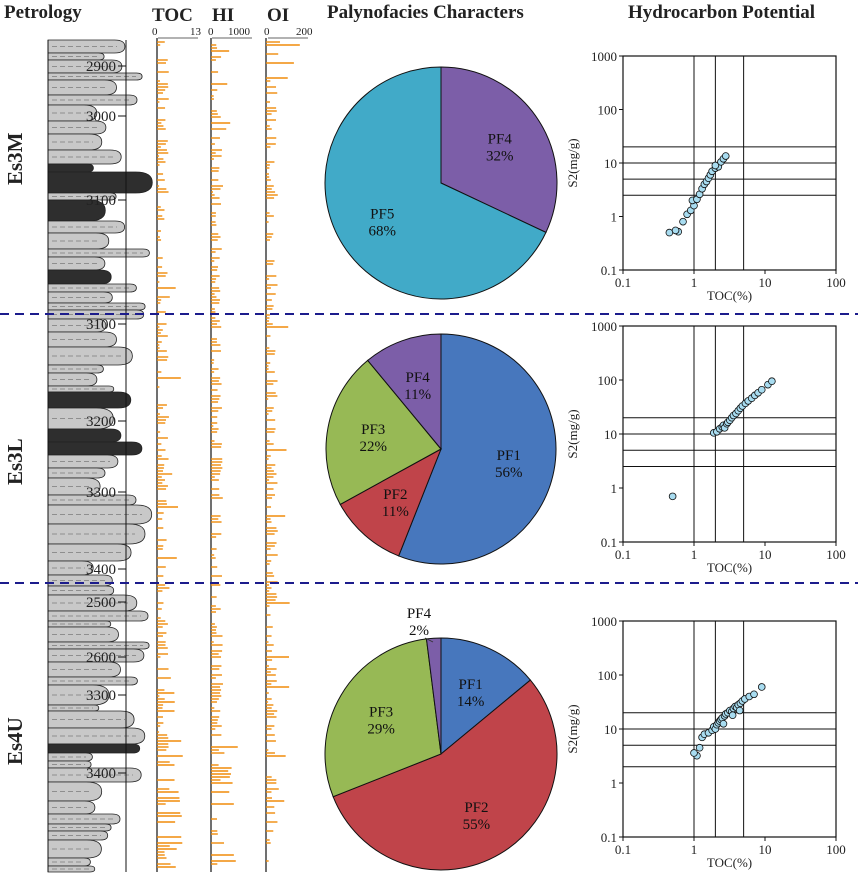 This screenshot has height=877, width=858. Describe the element at coordinates (608, 110) in the screenshot. I see `y-tick-label: 100` at that location.